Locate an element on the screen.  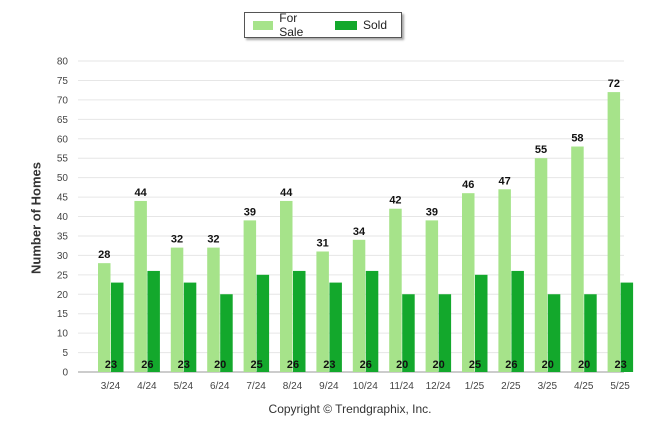
legend-item-for-sale: For Sale is located at coordinates (287, 25).